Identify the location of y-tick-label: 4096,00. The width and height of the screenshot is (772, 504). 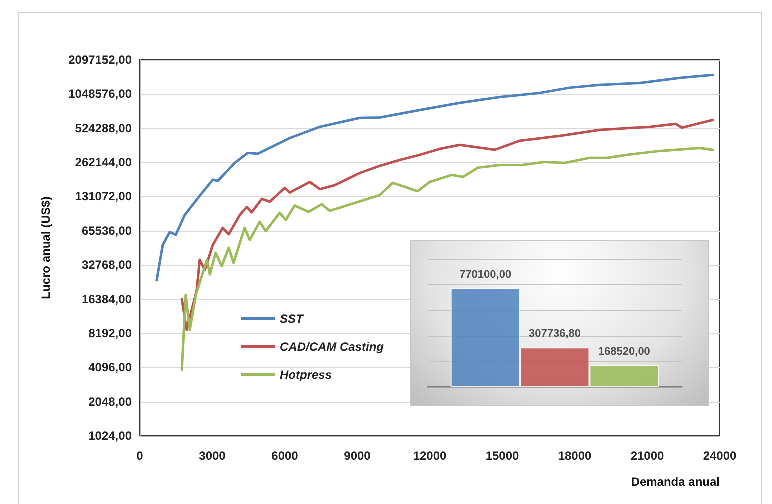
(110, 367).